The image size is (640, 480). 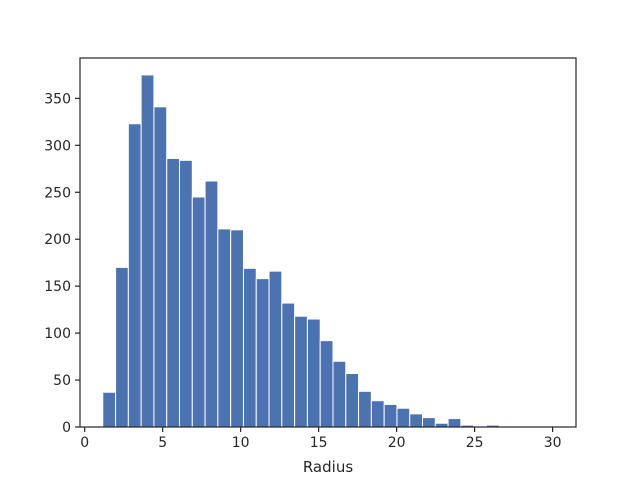 What do you see at coordinates (84, 443) in the screenshot?
I see `x-tick-label: 0` at bounding box center [84, 443].